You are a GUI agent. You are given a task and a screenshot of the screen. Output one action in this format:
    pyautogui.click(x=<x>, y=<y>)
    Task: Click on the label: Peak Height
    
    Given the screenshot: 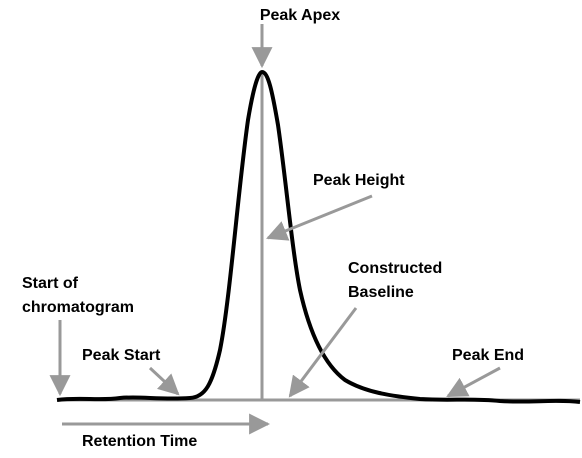 What is the action you would take?
    pyautogui.click(x=359, y=180)
    